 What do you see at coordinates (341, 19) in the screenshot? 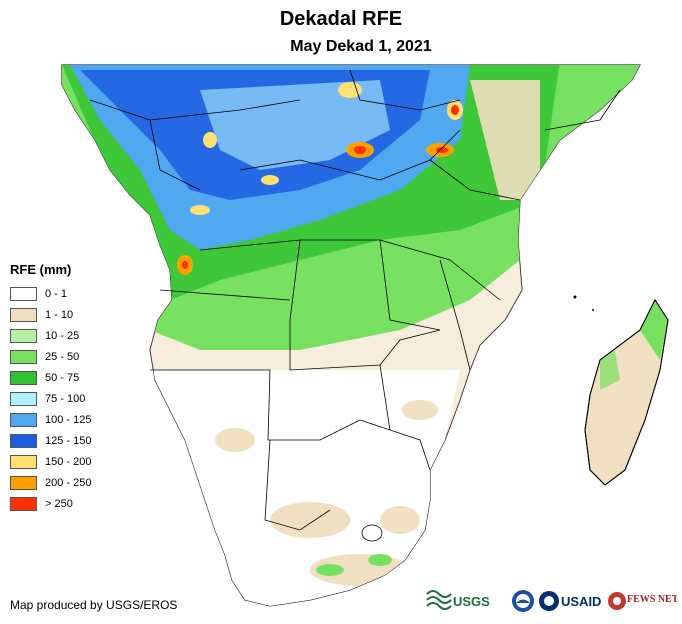
I see `map-title: Dekadal RFE` at bounding box center [341, 19].